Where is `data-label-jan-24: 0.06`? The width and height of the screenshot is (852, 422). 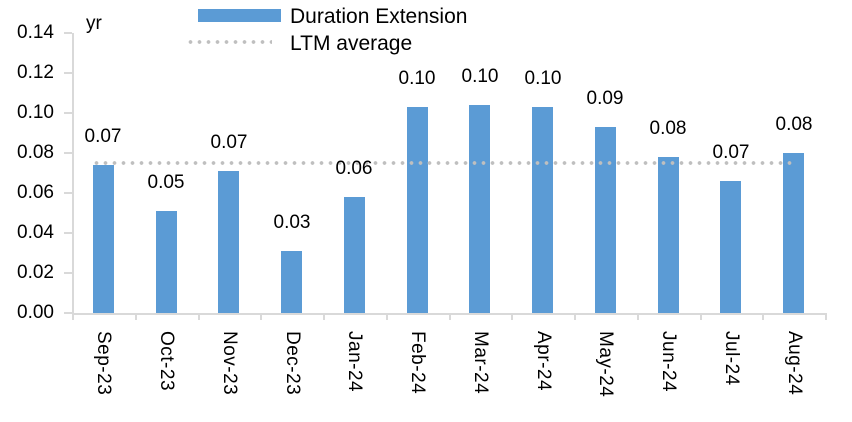
data-label-jan-24: 0.06 is located at coordinates (354, 168).